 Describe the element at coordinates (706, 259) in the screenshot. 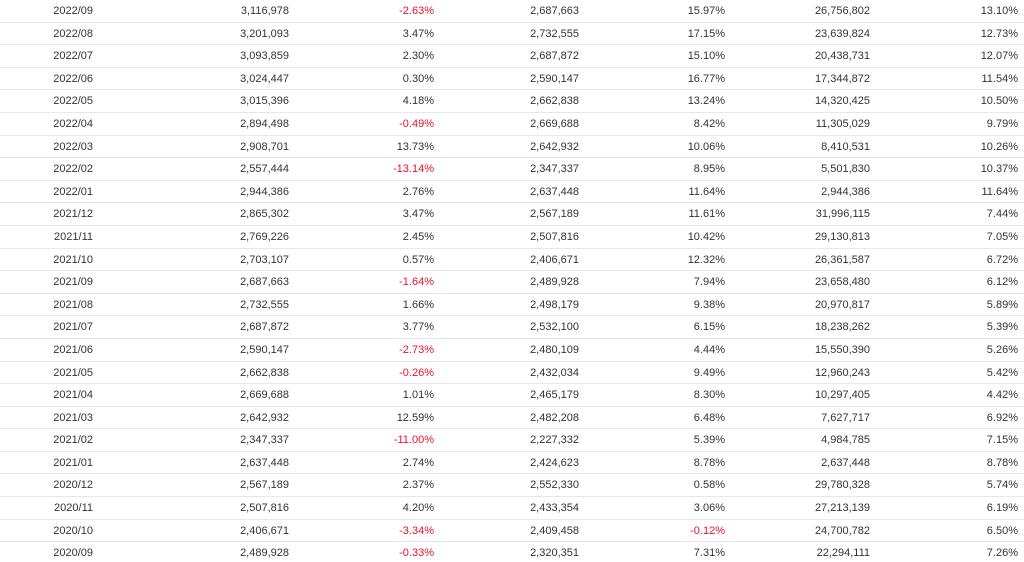

I see `cell-yoy-change: 12.32%` at that location.